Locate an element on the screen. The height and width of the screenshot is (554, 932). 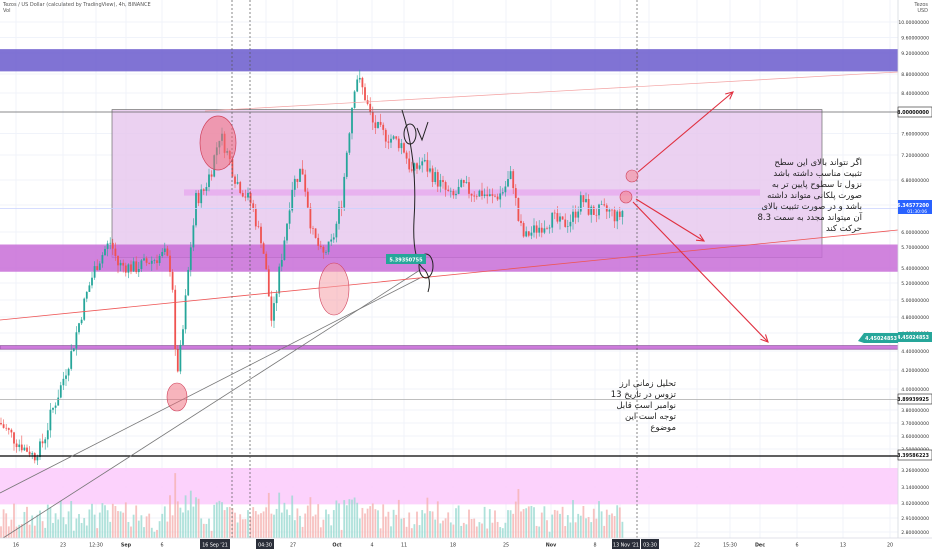
bottom-zone is located at coordinates (449, 486).